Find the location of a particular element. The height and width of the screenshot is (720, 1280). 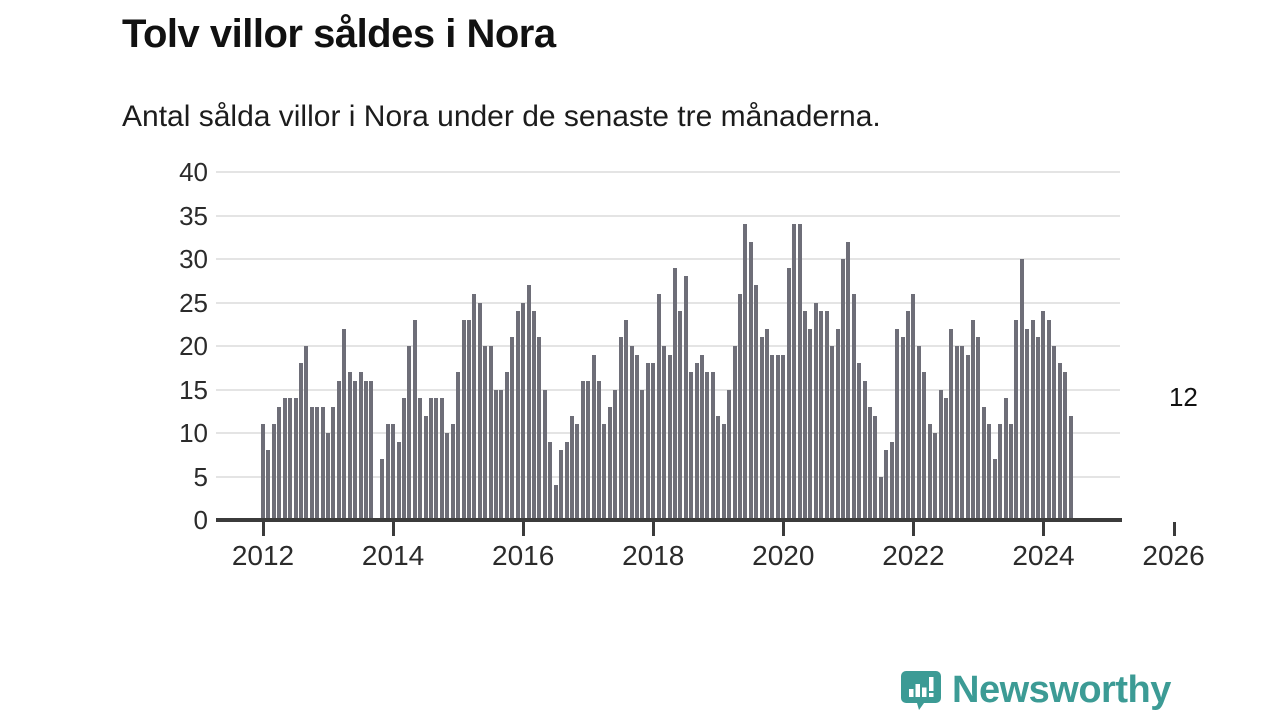

x-axis-tick-label: 2014 is located at coordinates (393, 555).